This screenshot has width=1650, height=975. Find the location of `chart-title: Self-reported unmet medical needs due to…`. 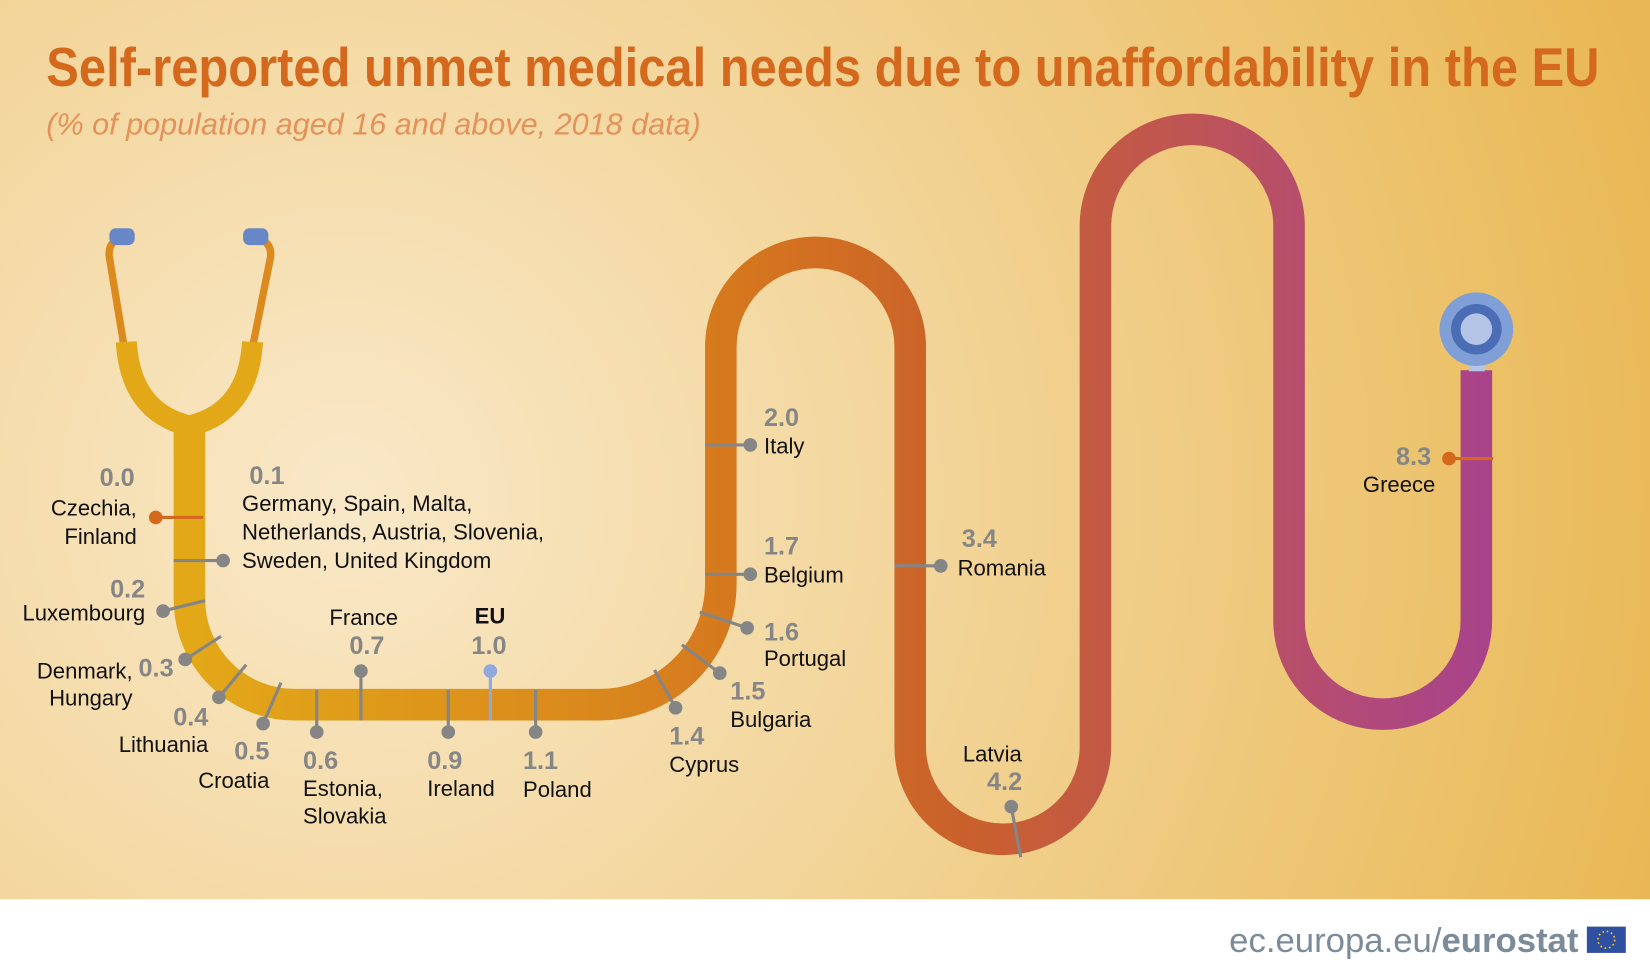

chart-title: Self-reported unmet medical needs due to… is located at coordinates (822, 67).